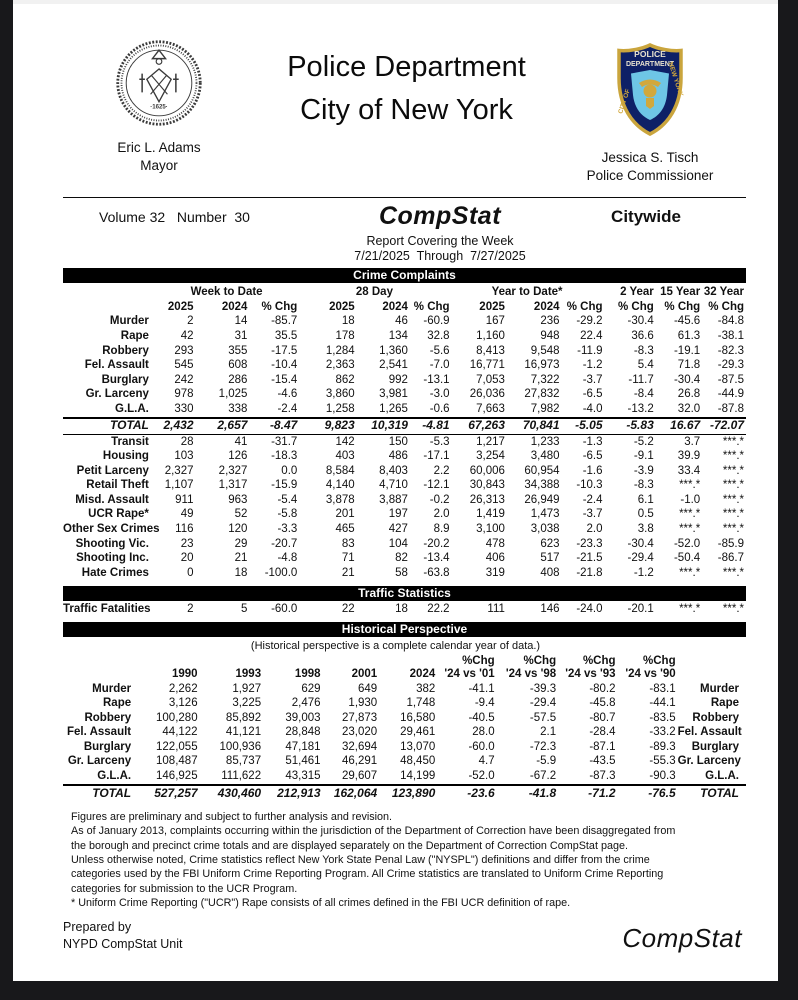 This screenshot has width=798, height=1000. Describe the element at coordinates (303, 717) in the screenshot. I see `cell: 39,003` at that location.